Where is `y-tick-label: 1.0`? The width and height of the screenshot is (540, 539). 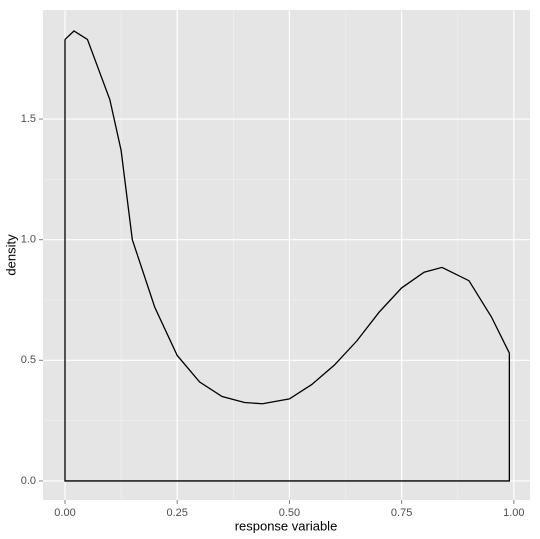
y-tick-label: 1.0 is located at coordinates (28, 240).